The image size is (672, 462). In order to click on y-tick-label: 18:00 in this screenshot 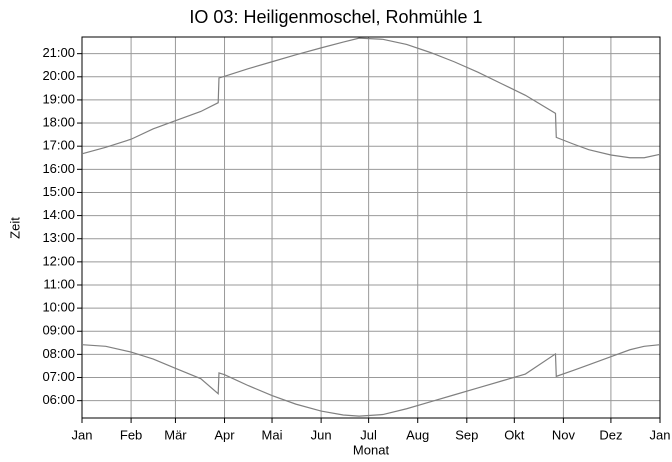, I will do `click(58, 121)`.